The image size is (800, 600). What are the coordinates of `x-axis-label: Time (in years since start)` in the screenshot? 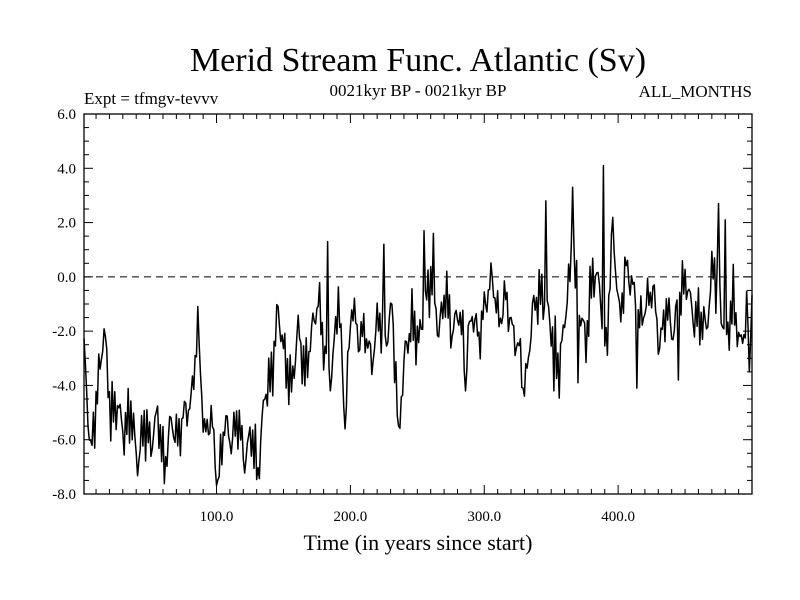 It's located at (418, 542).